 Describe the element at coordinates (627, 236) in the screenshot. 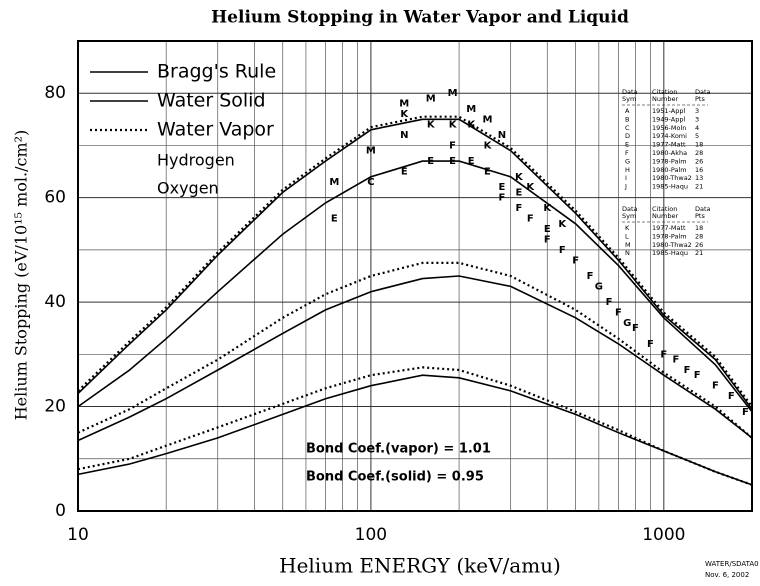

I see `table-cell: L` at that location.